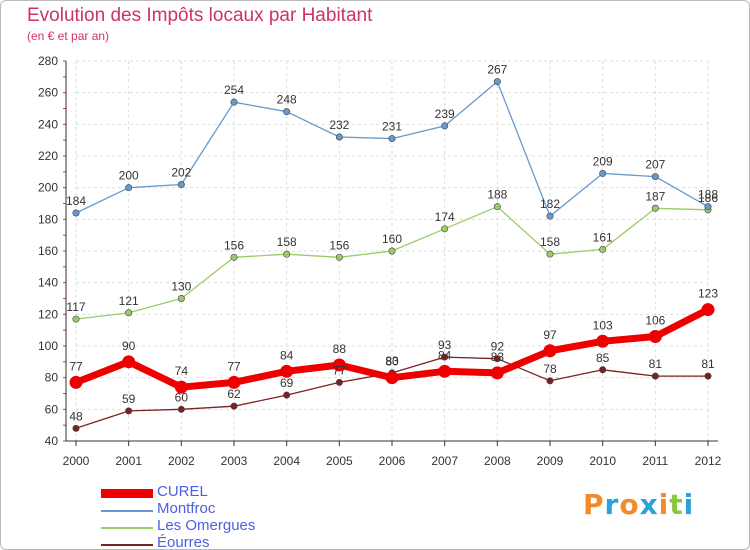 The width and height of the screenshot is (750, 550). Describe the element at coordinates (664, 504) in the screenshot. I see `logo-letter: i` at that location.